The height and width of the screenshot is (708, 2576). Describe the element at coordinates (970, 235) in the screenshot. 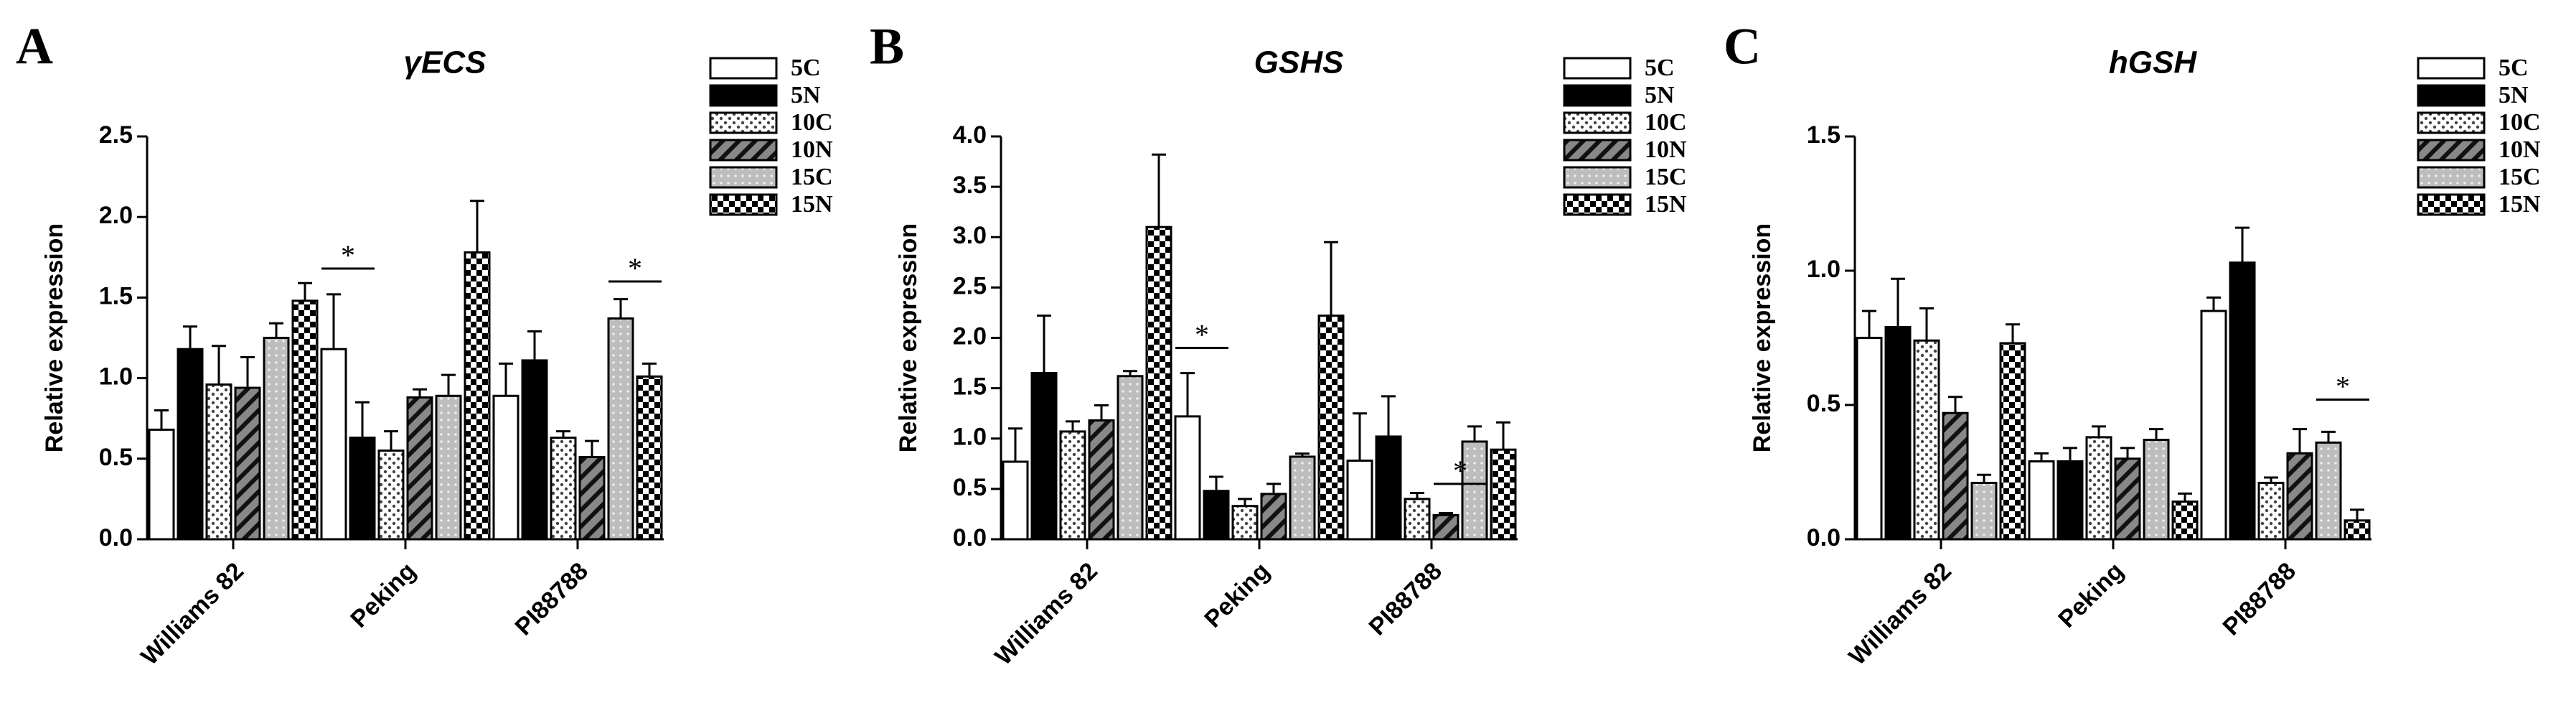

I see `y-tick-label: 3.0` at that location.